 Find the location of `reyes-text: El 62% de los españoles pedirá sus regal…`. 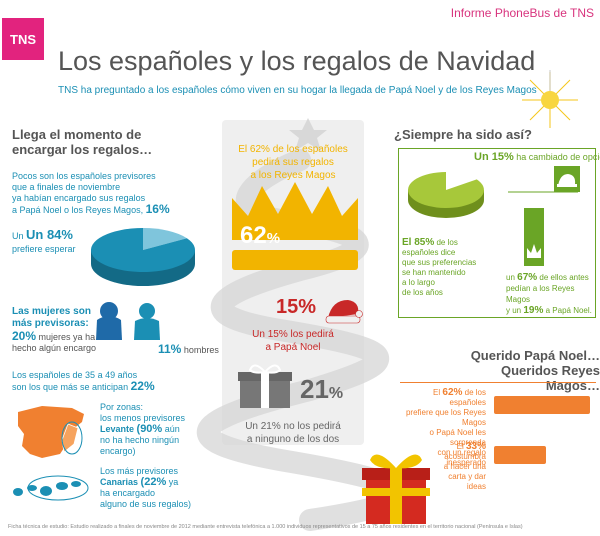

reyes-text: El 62% de los españoles pedirá sus regal… is located at coordinates (293, 162).